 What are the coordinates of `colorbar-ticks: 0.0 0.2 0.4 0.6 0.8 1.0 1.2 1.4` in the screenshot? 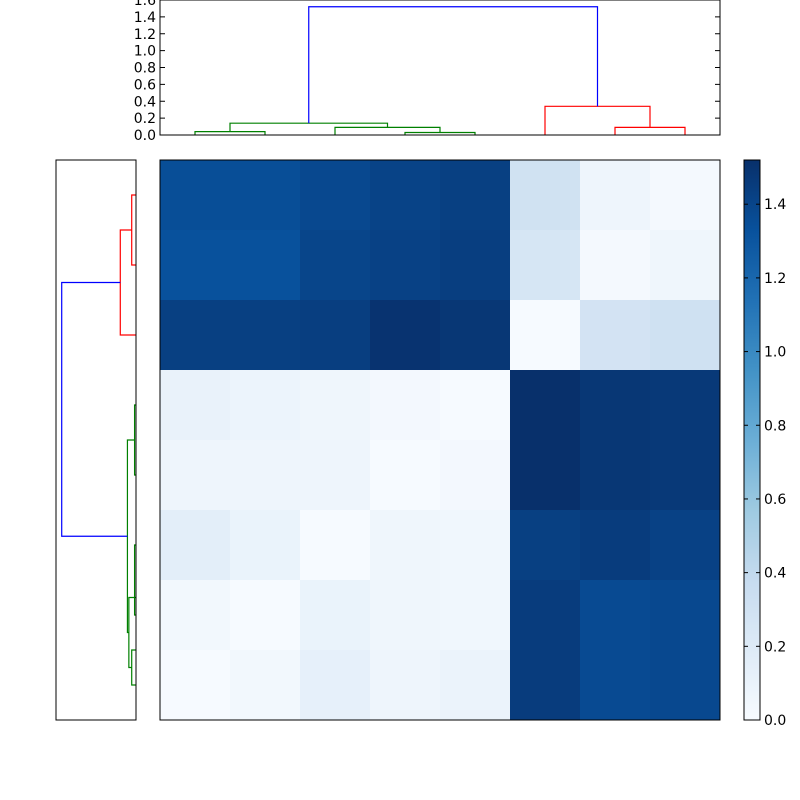 It's located at (765, 463).